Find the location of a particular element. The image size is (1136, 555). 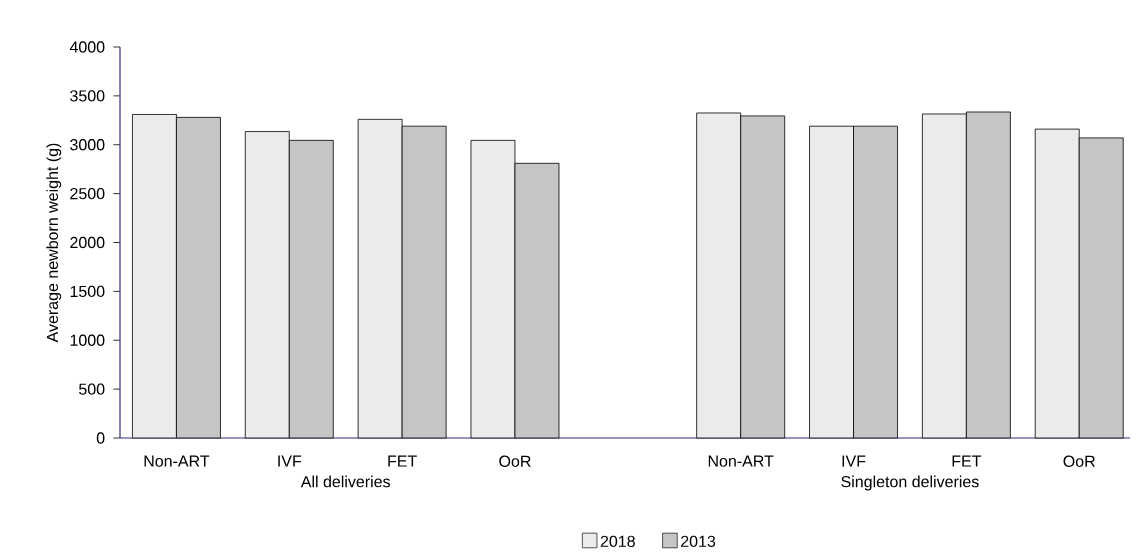

legend-label: 2013 is located at coordinates (698, 541).